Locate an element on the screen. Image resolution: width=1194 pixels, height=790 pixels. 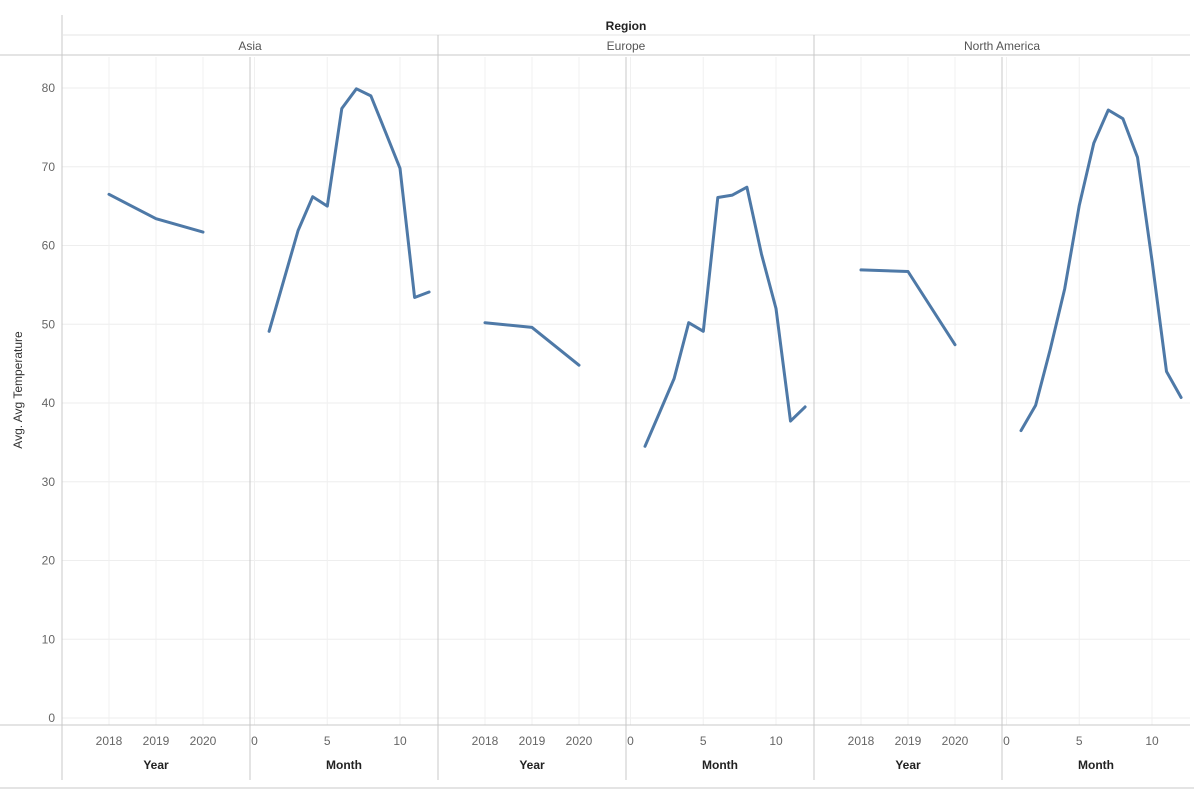
y-axis-label: Avg. Avg Temperature is located at coordinates (18, 390).